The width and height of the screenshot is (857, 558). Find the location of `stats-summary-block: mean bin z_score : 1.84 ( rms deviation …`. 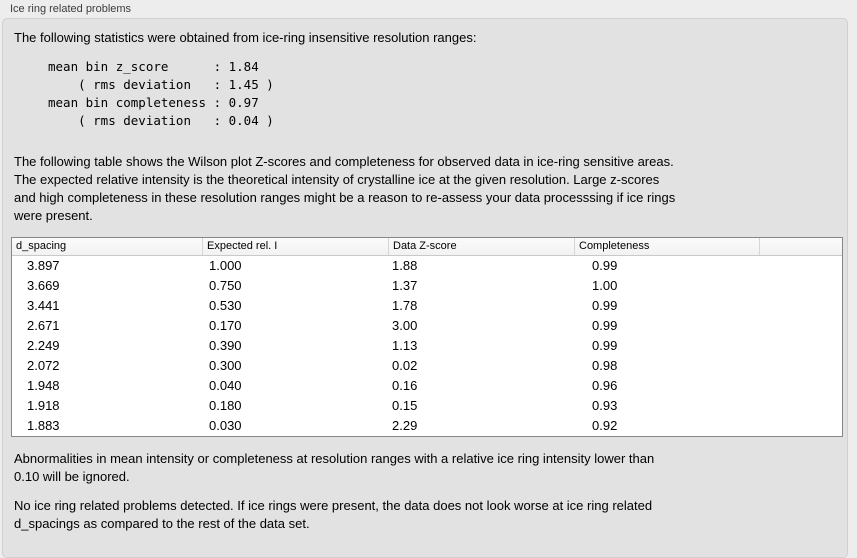

stats-summary-block: mean bin z_score : 1.84 ( rms deviation … is located at coordinates (447, 94).